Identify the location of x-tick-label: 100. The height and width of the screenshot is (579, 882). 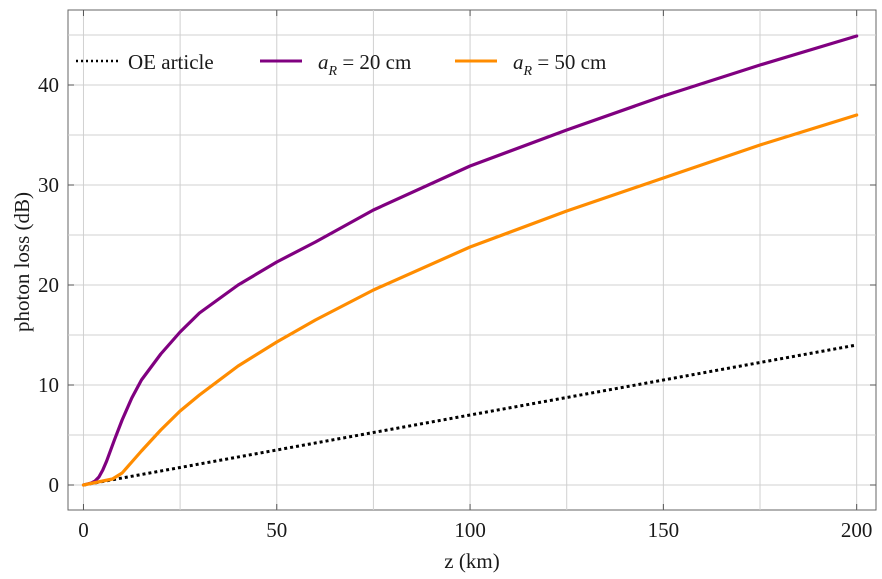
(470, 530).